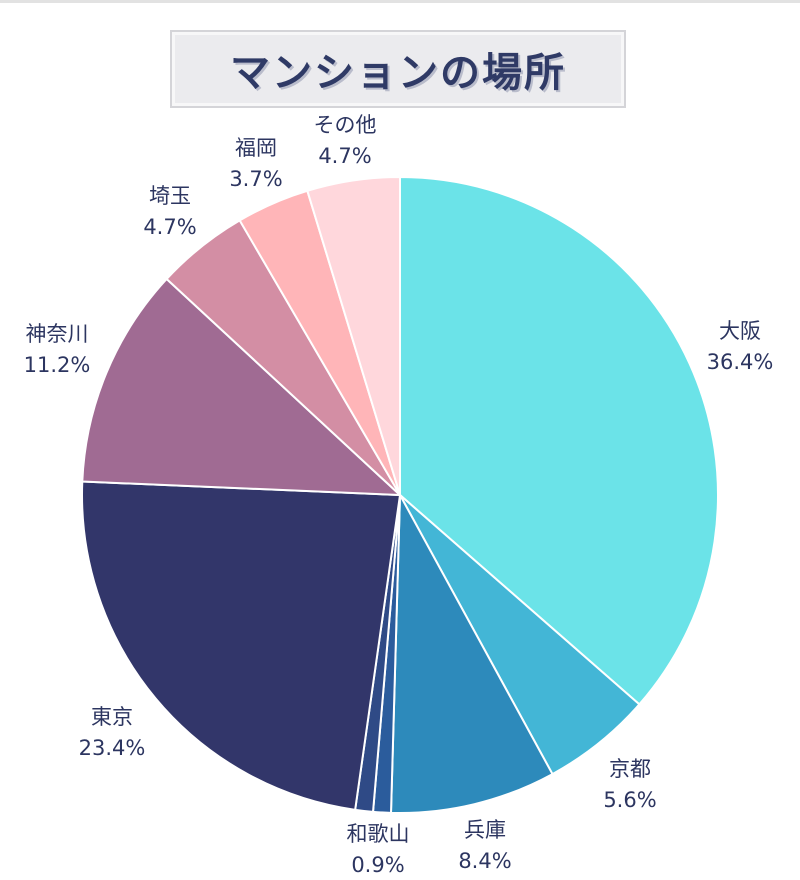  What do you see at coordinates (241, 386) in the screenshot?
I see `pie-slice-神奈川` at bounding box center [241, 386].